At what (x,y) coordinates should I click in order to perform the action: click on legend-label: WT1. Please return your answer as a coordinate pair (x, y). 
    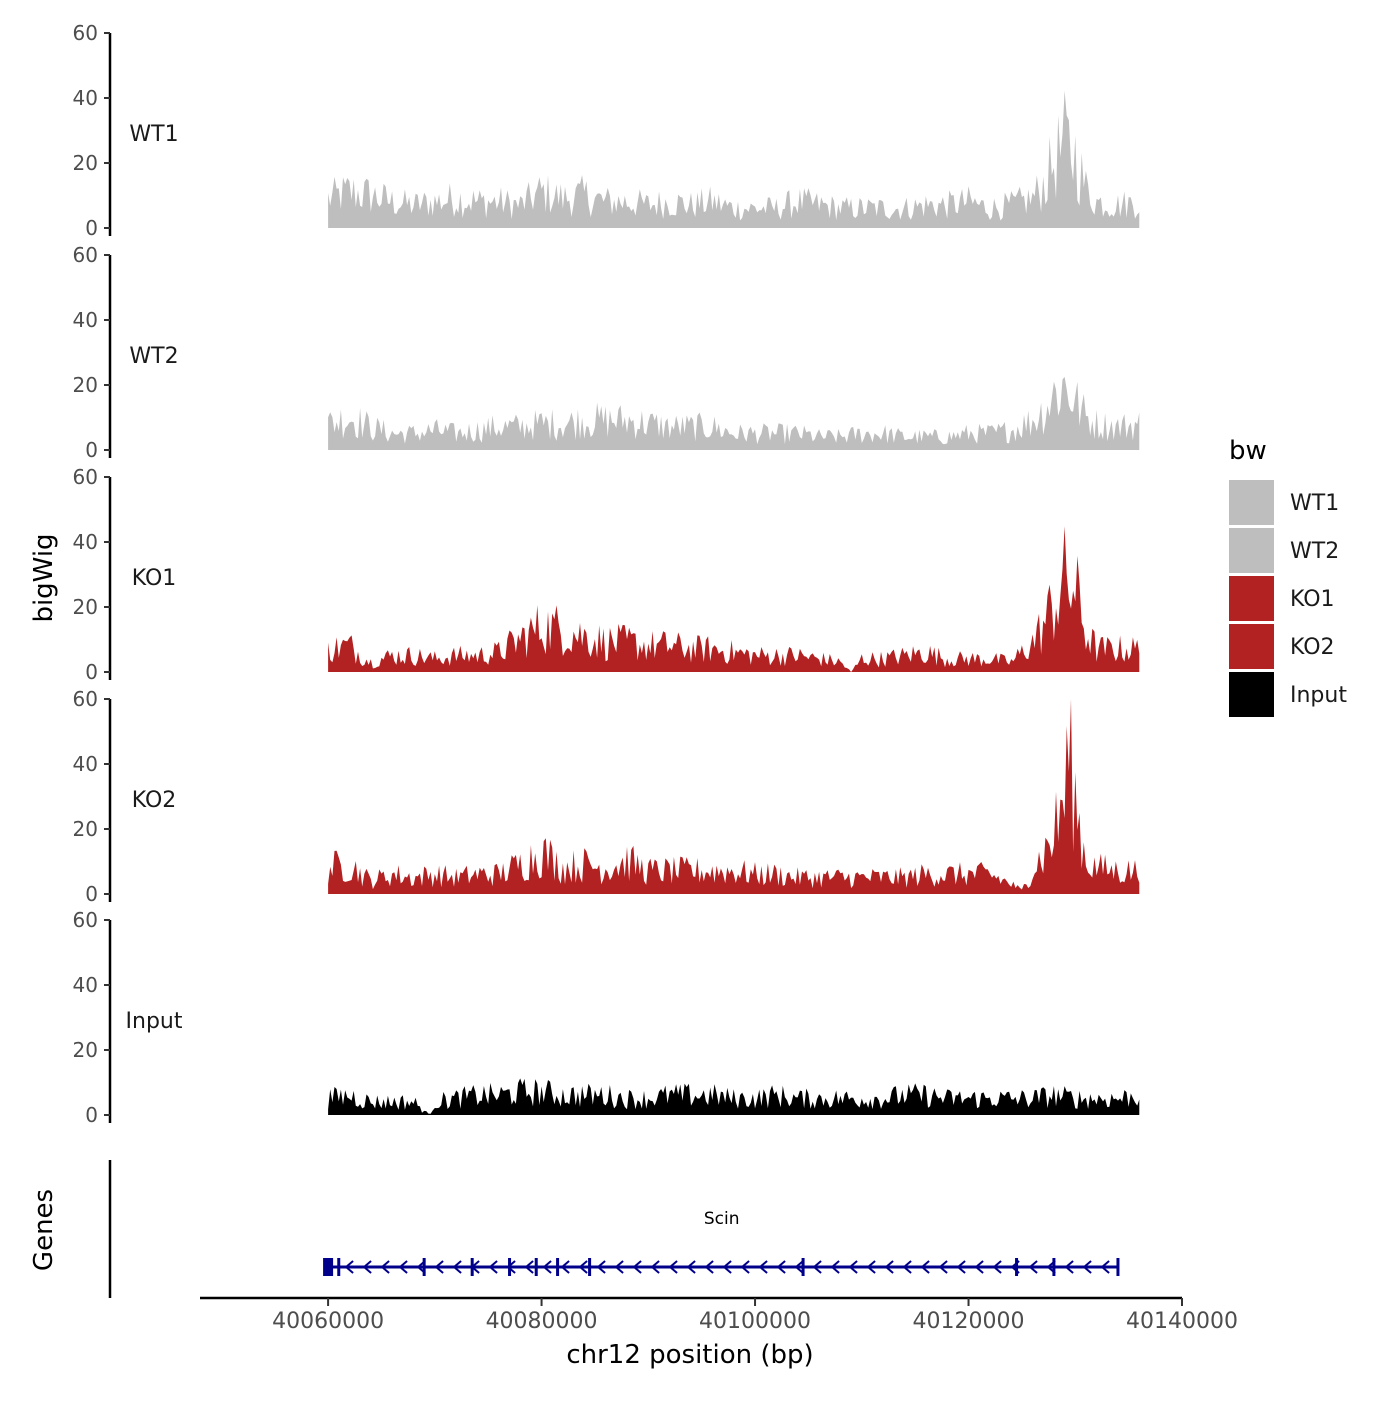
    Looking at the image, I should click on (1314, 503).